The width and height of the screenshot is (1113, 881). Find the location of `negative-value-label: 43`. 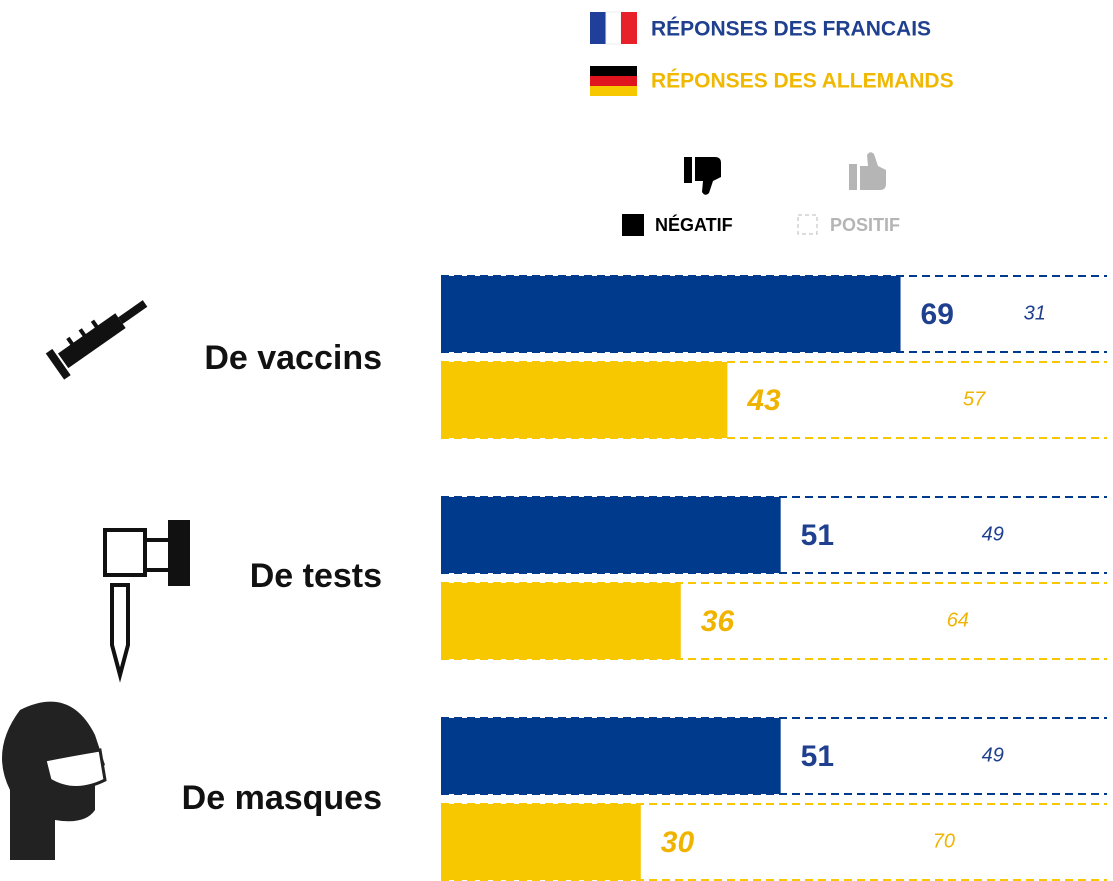

negative-value-label: 43 is located at coordinates (763, 400).